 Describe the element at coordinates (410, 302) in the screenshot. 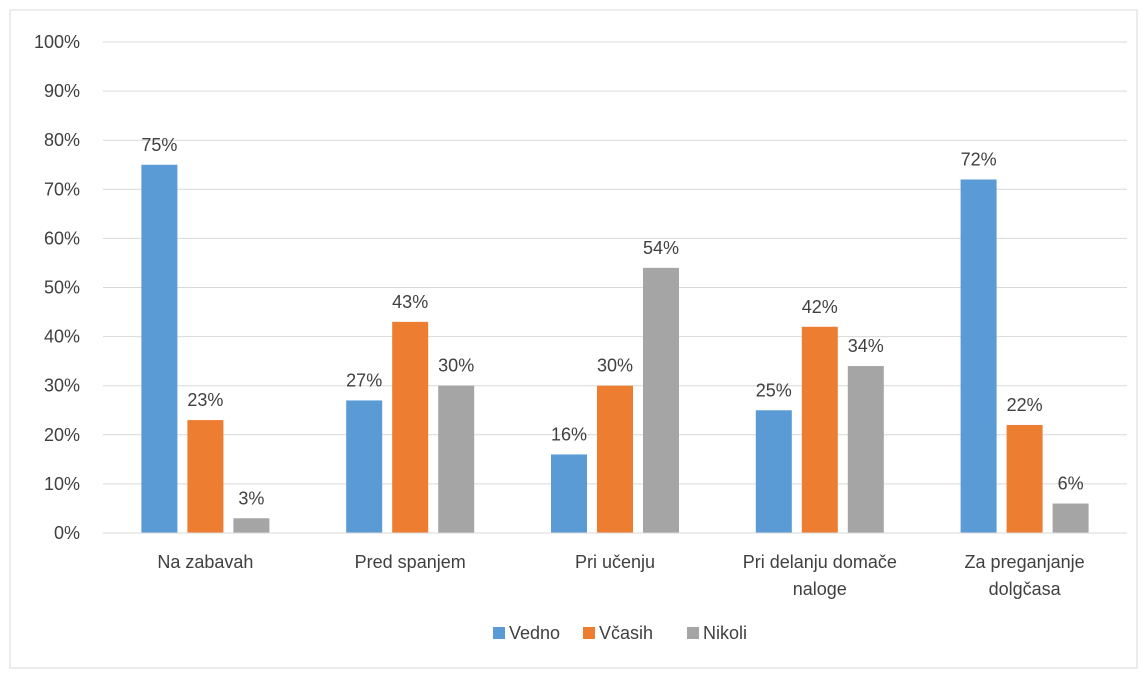

I see `data-label: 43%` at that location.